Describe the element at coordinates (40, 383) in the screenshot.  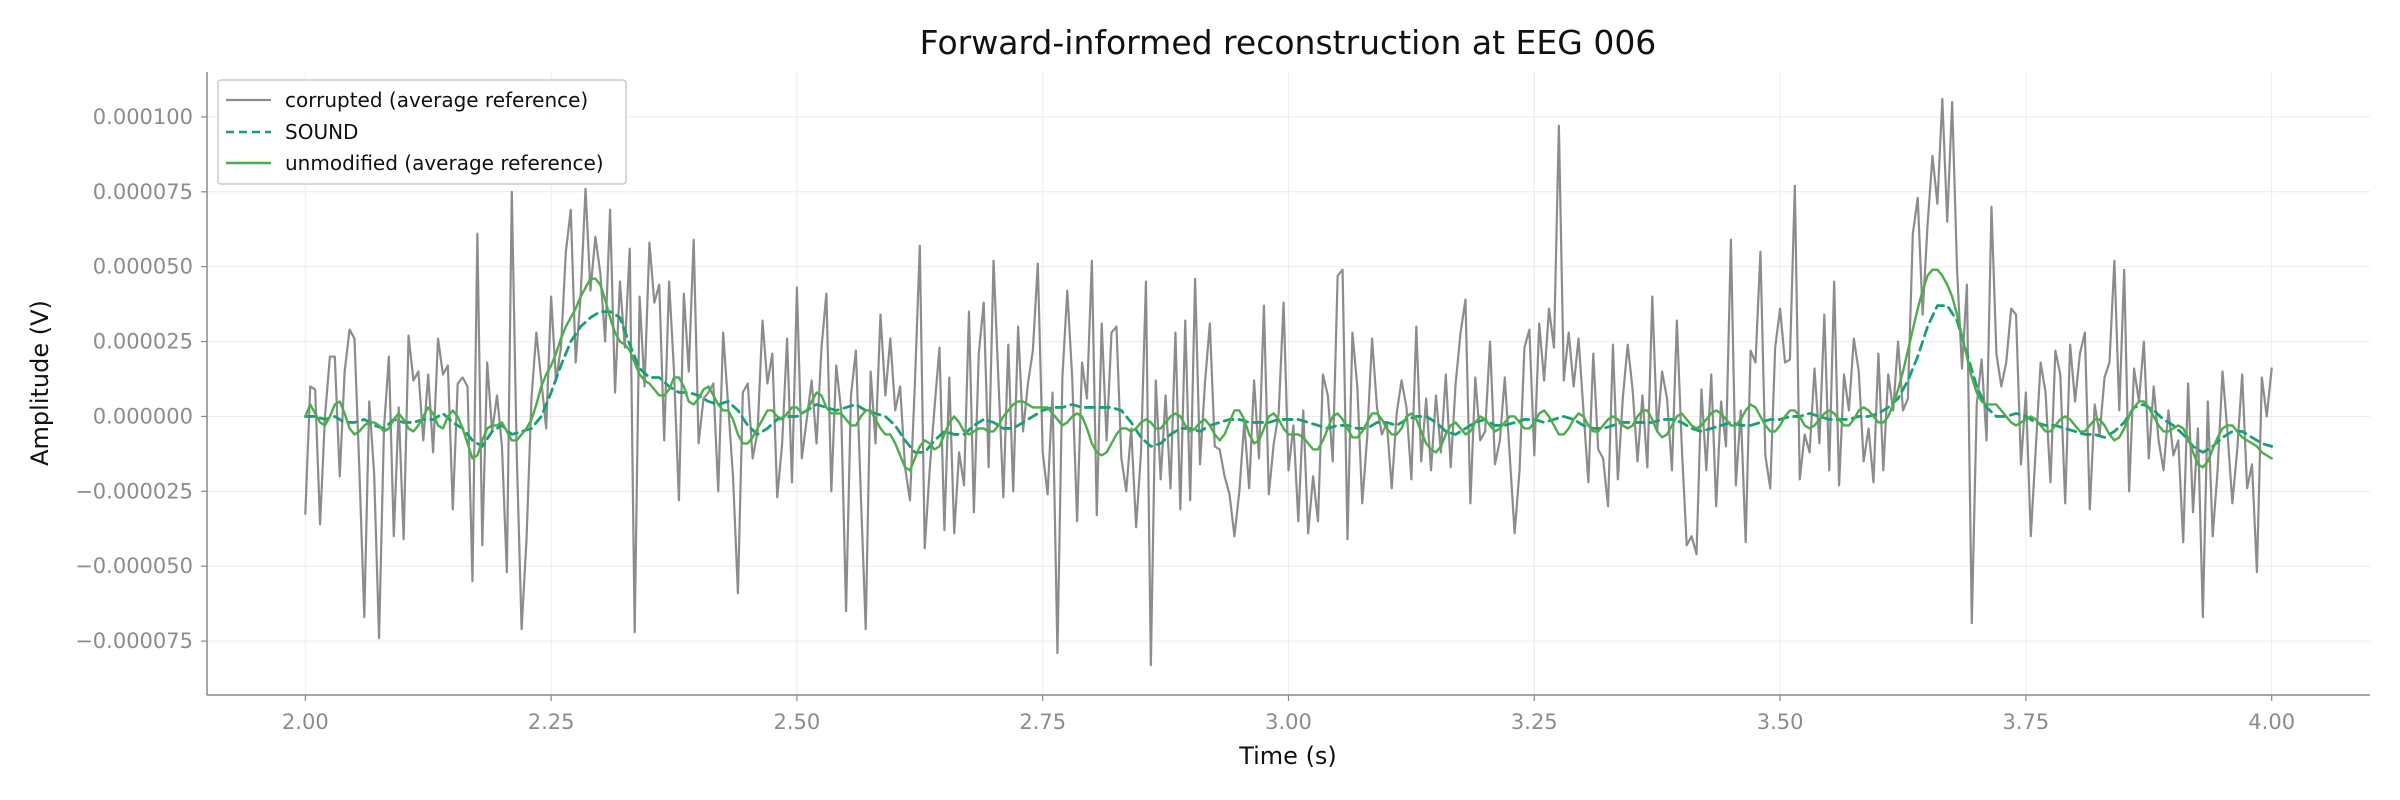
I see `y-axis-label: Amplitude (V)` at that location.